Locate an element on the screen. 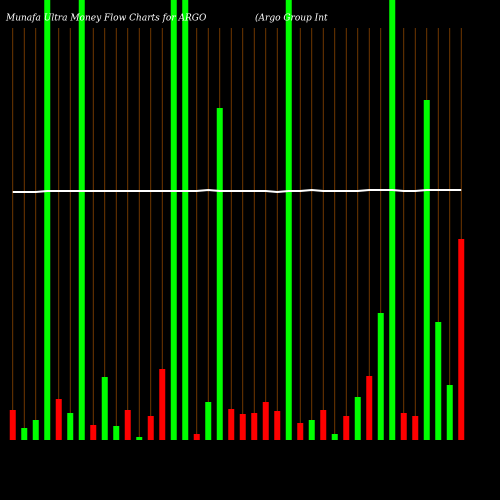  money-flow-line is located at coordinates (237, 191).